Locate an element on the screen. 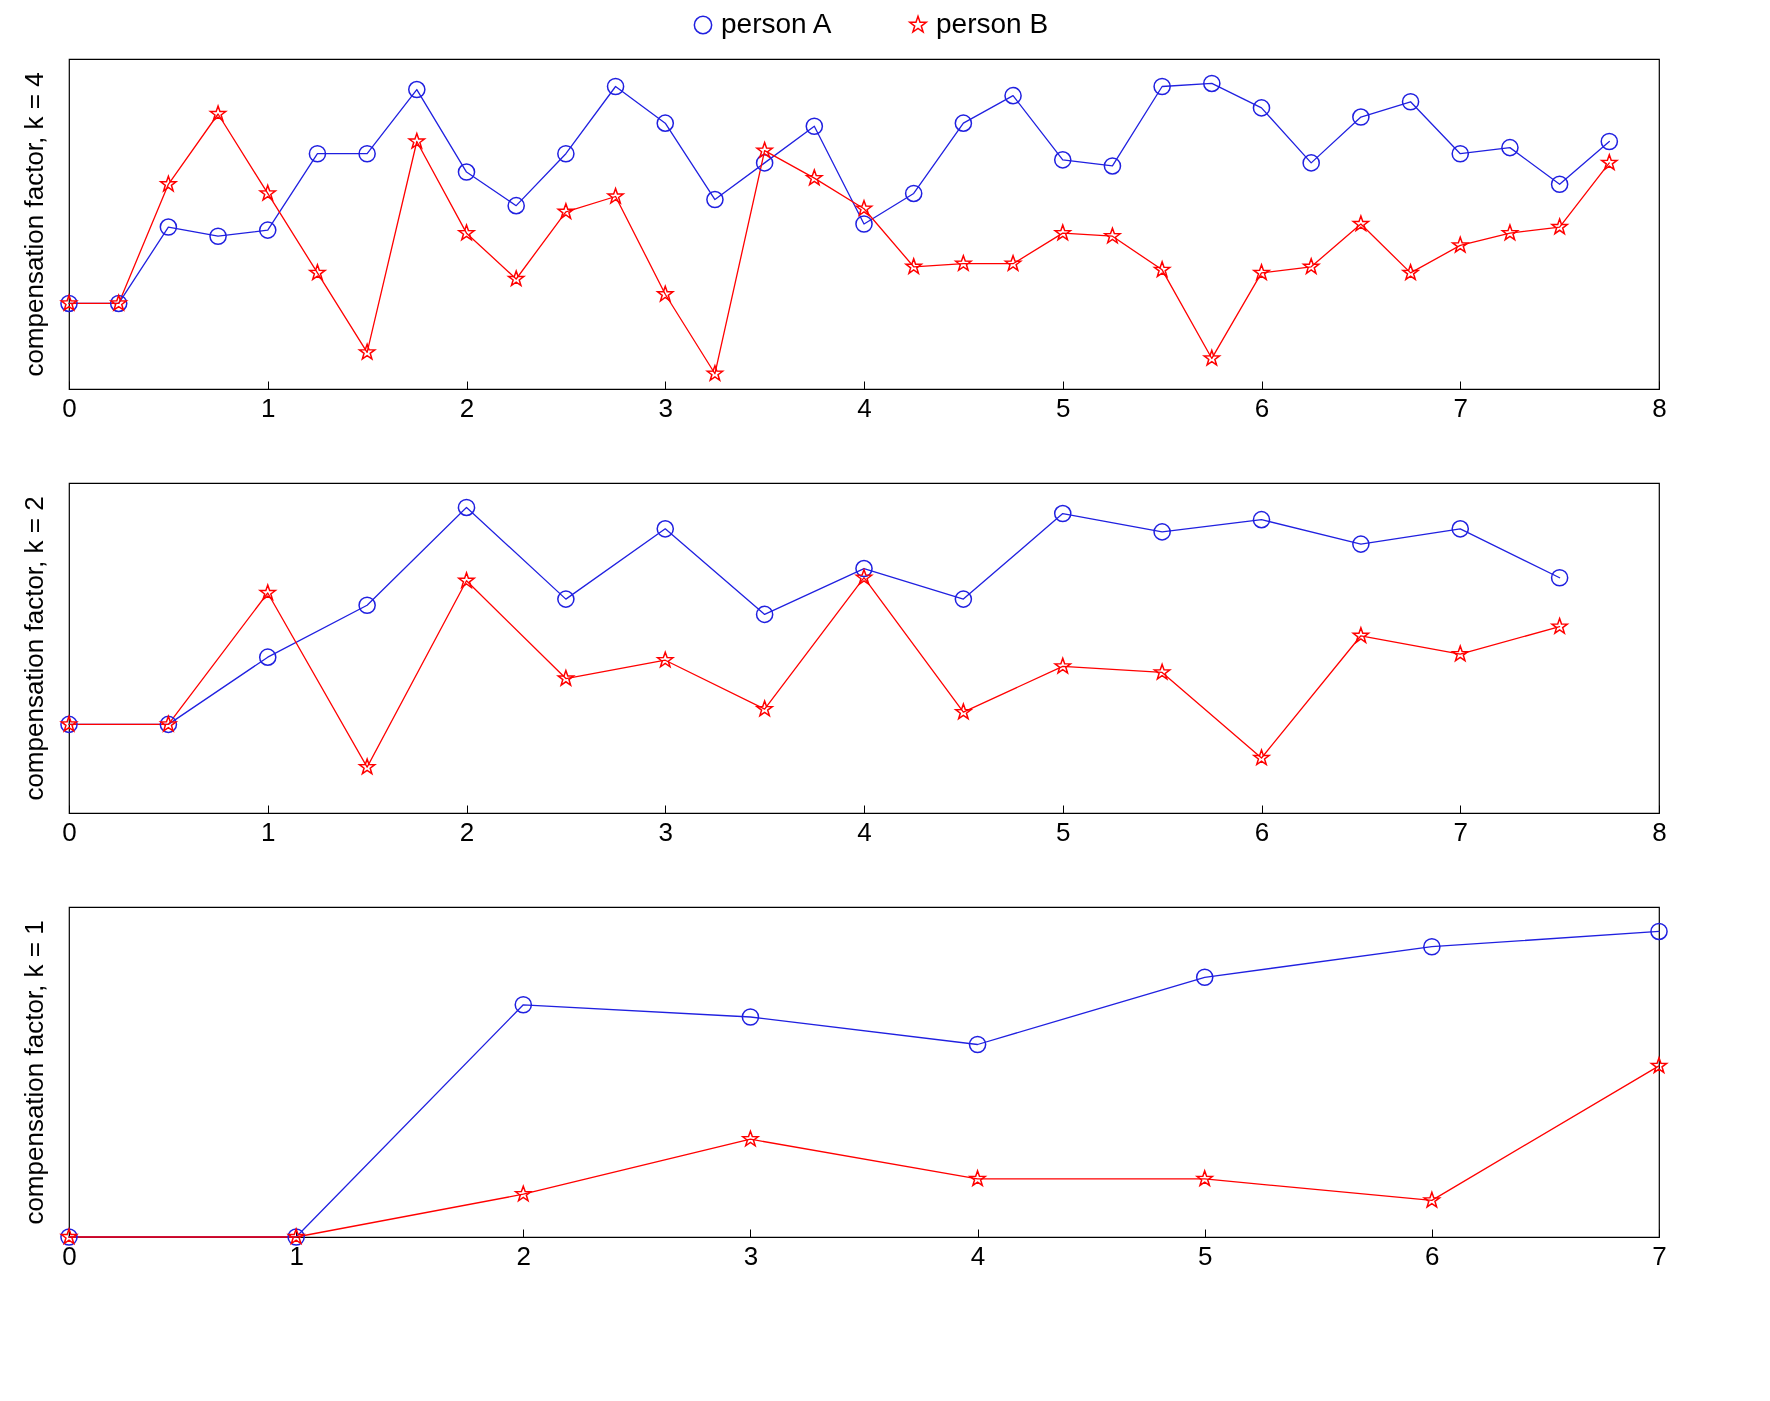 The width and height of the screenshot is (1770, 1401). legend-label: person A is located at coordinates (776, 23).